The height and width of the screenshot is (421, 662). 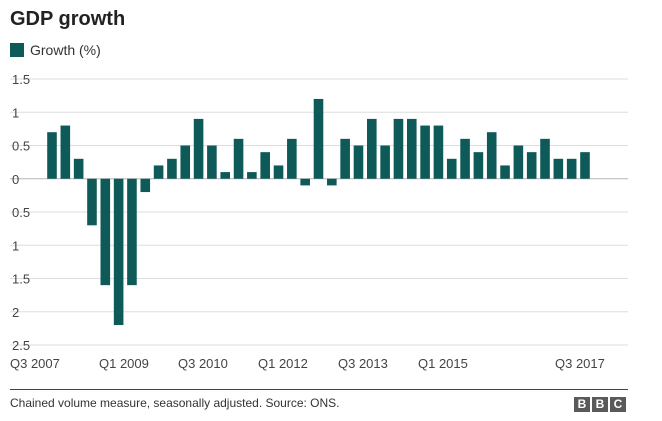 I want to click on logo-block-3: C, so click(x=618, y=404).